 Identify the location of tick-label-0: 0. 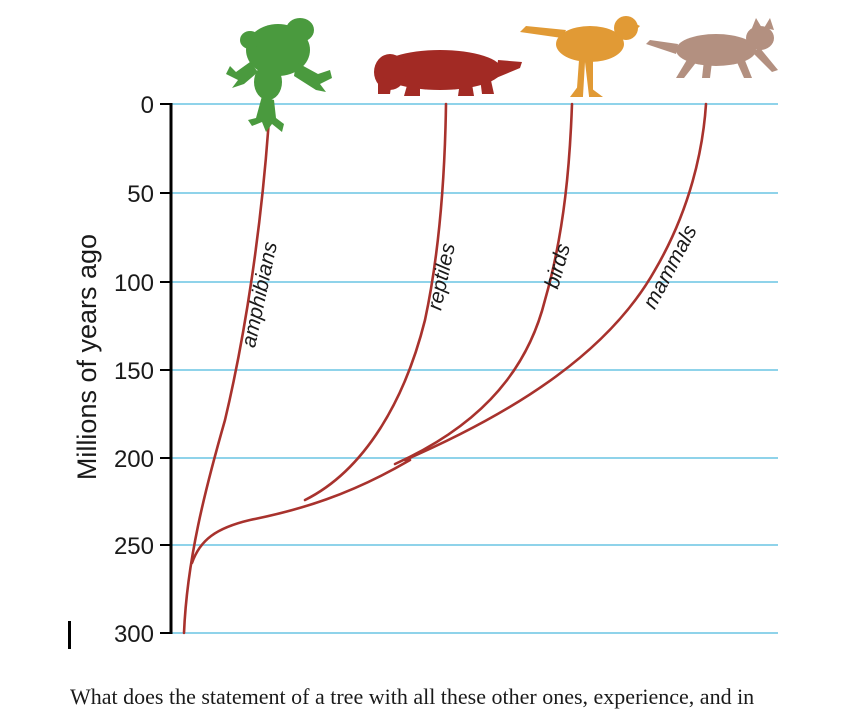
(147, 105).